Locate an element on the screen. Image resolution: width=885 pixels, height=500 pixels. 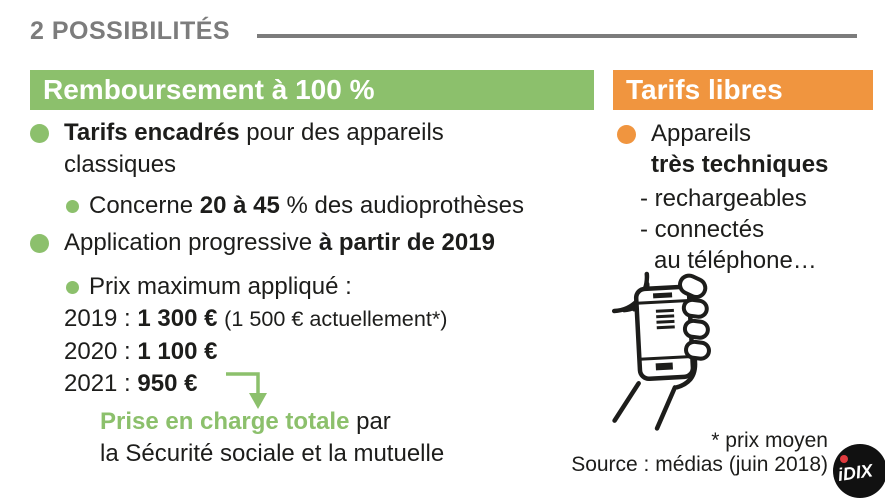
price-line-2020: 2020 : 1 100 € is located at coordinates (141, 351).